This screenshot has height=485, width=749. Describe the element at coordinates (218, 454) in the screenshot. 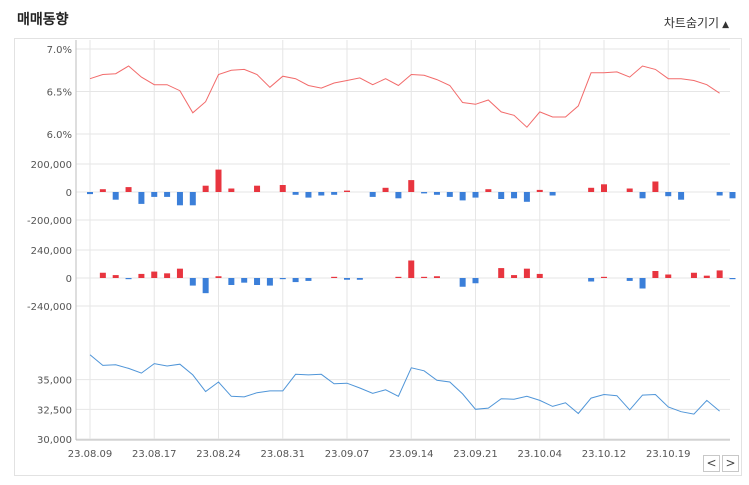

I see `x-tick-label: 23.08.24` at that location.